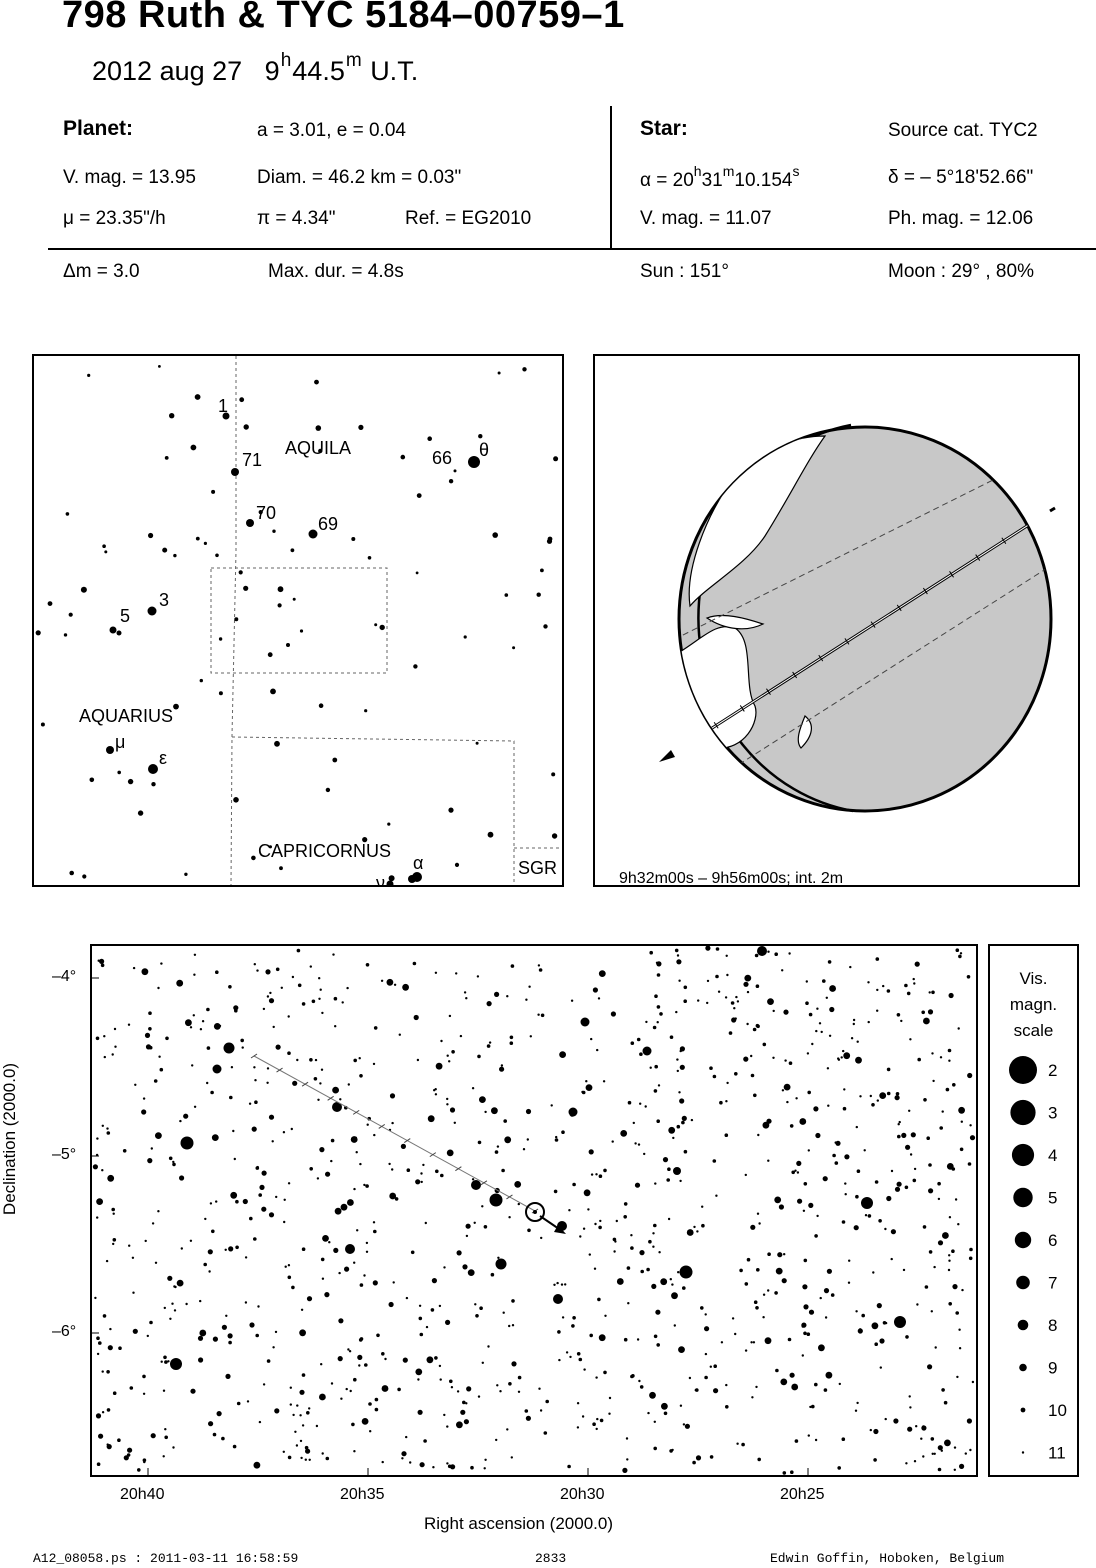  I want to click on x-axis-label: Right ascension (2000.0), so click(519, 1523).